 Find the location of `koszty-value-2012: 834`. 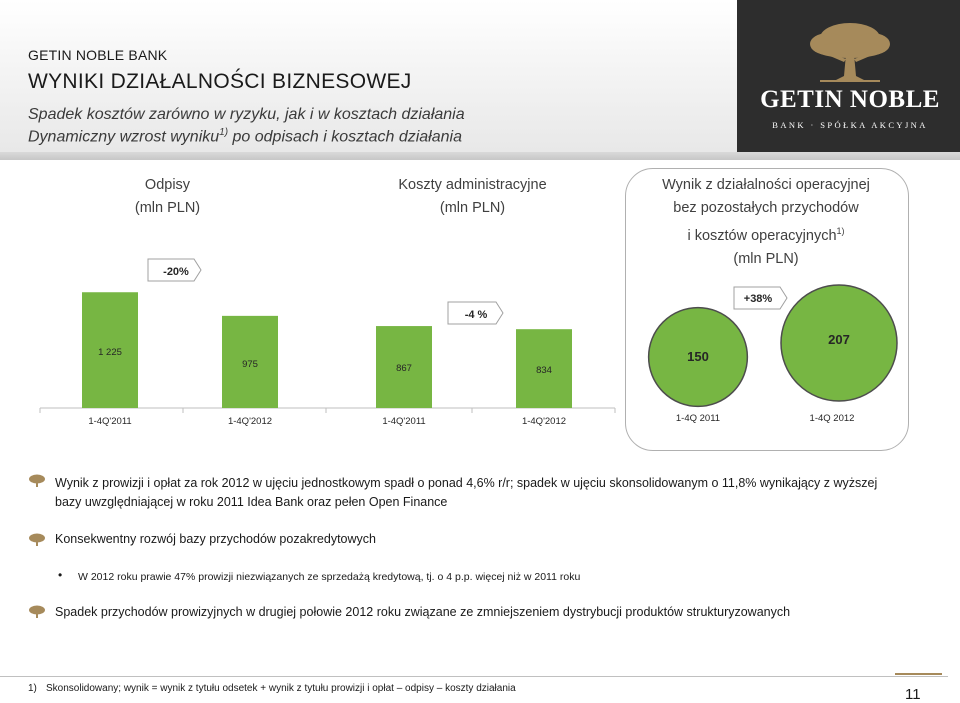

koszty-value-2012: 834 is located at coordinates (544, 370).